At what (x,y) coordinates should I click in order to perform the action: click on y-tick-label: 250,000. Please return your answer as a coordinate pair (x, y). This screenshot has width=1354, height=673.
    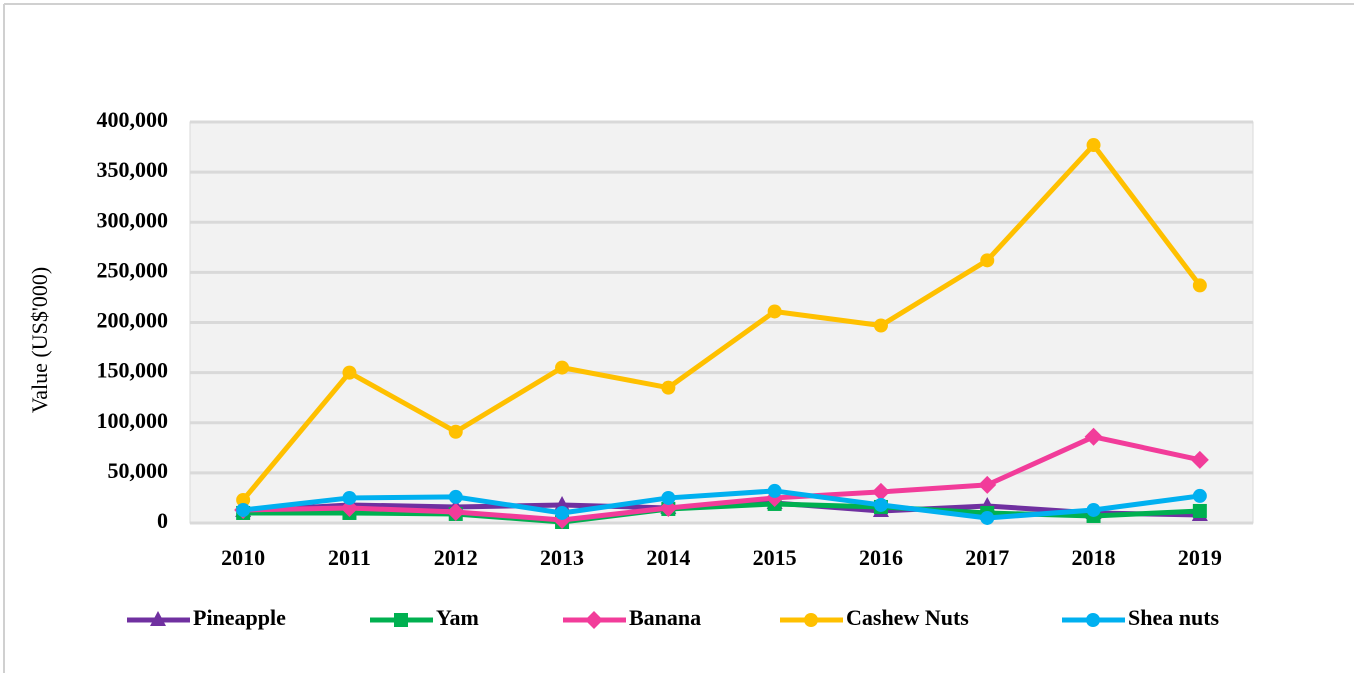
    Looking at the image, I should click on (133, 269).